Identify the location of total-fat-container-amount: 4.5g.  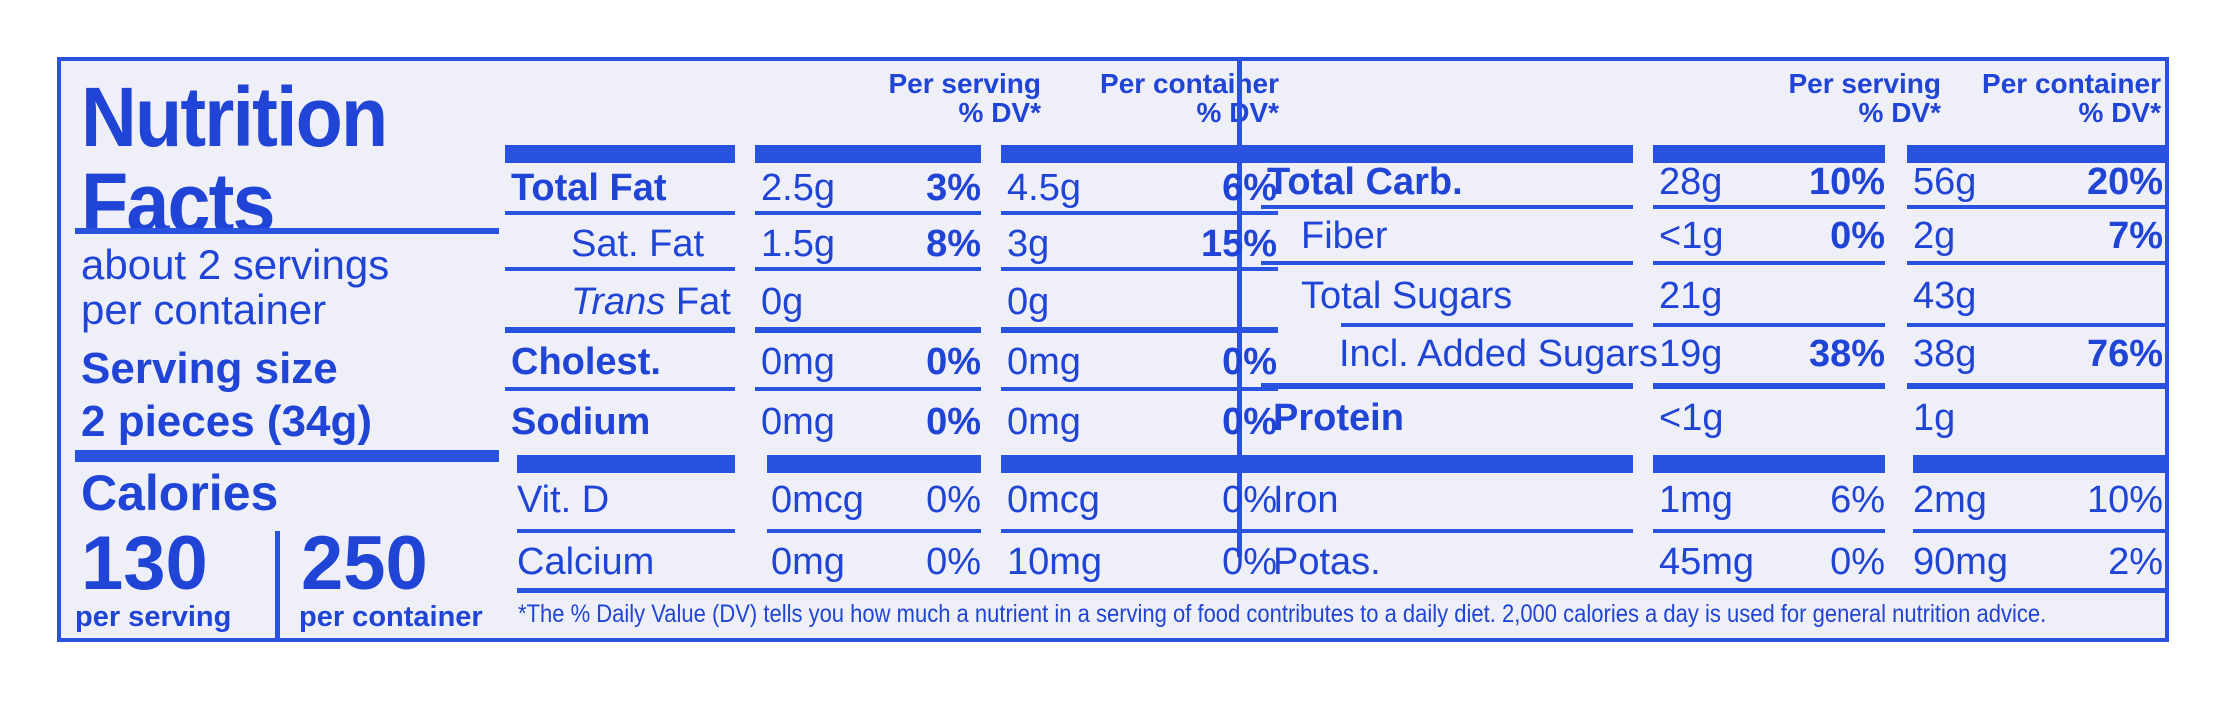
(1044, 188).